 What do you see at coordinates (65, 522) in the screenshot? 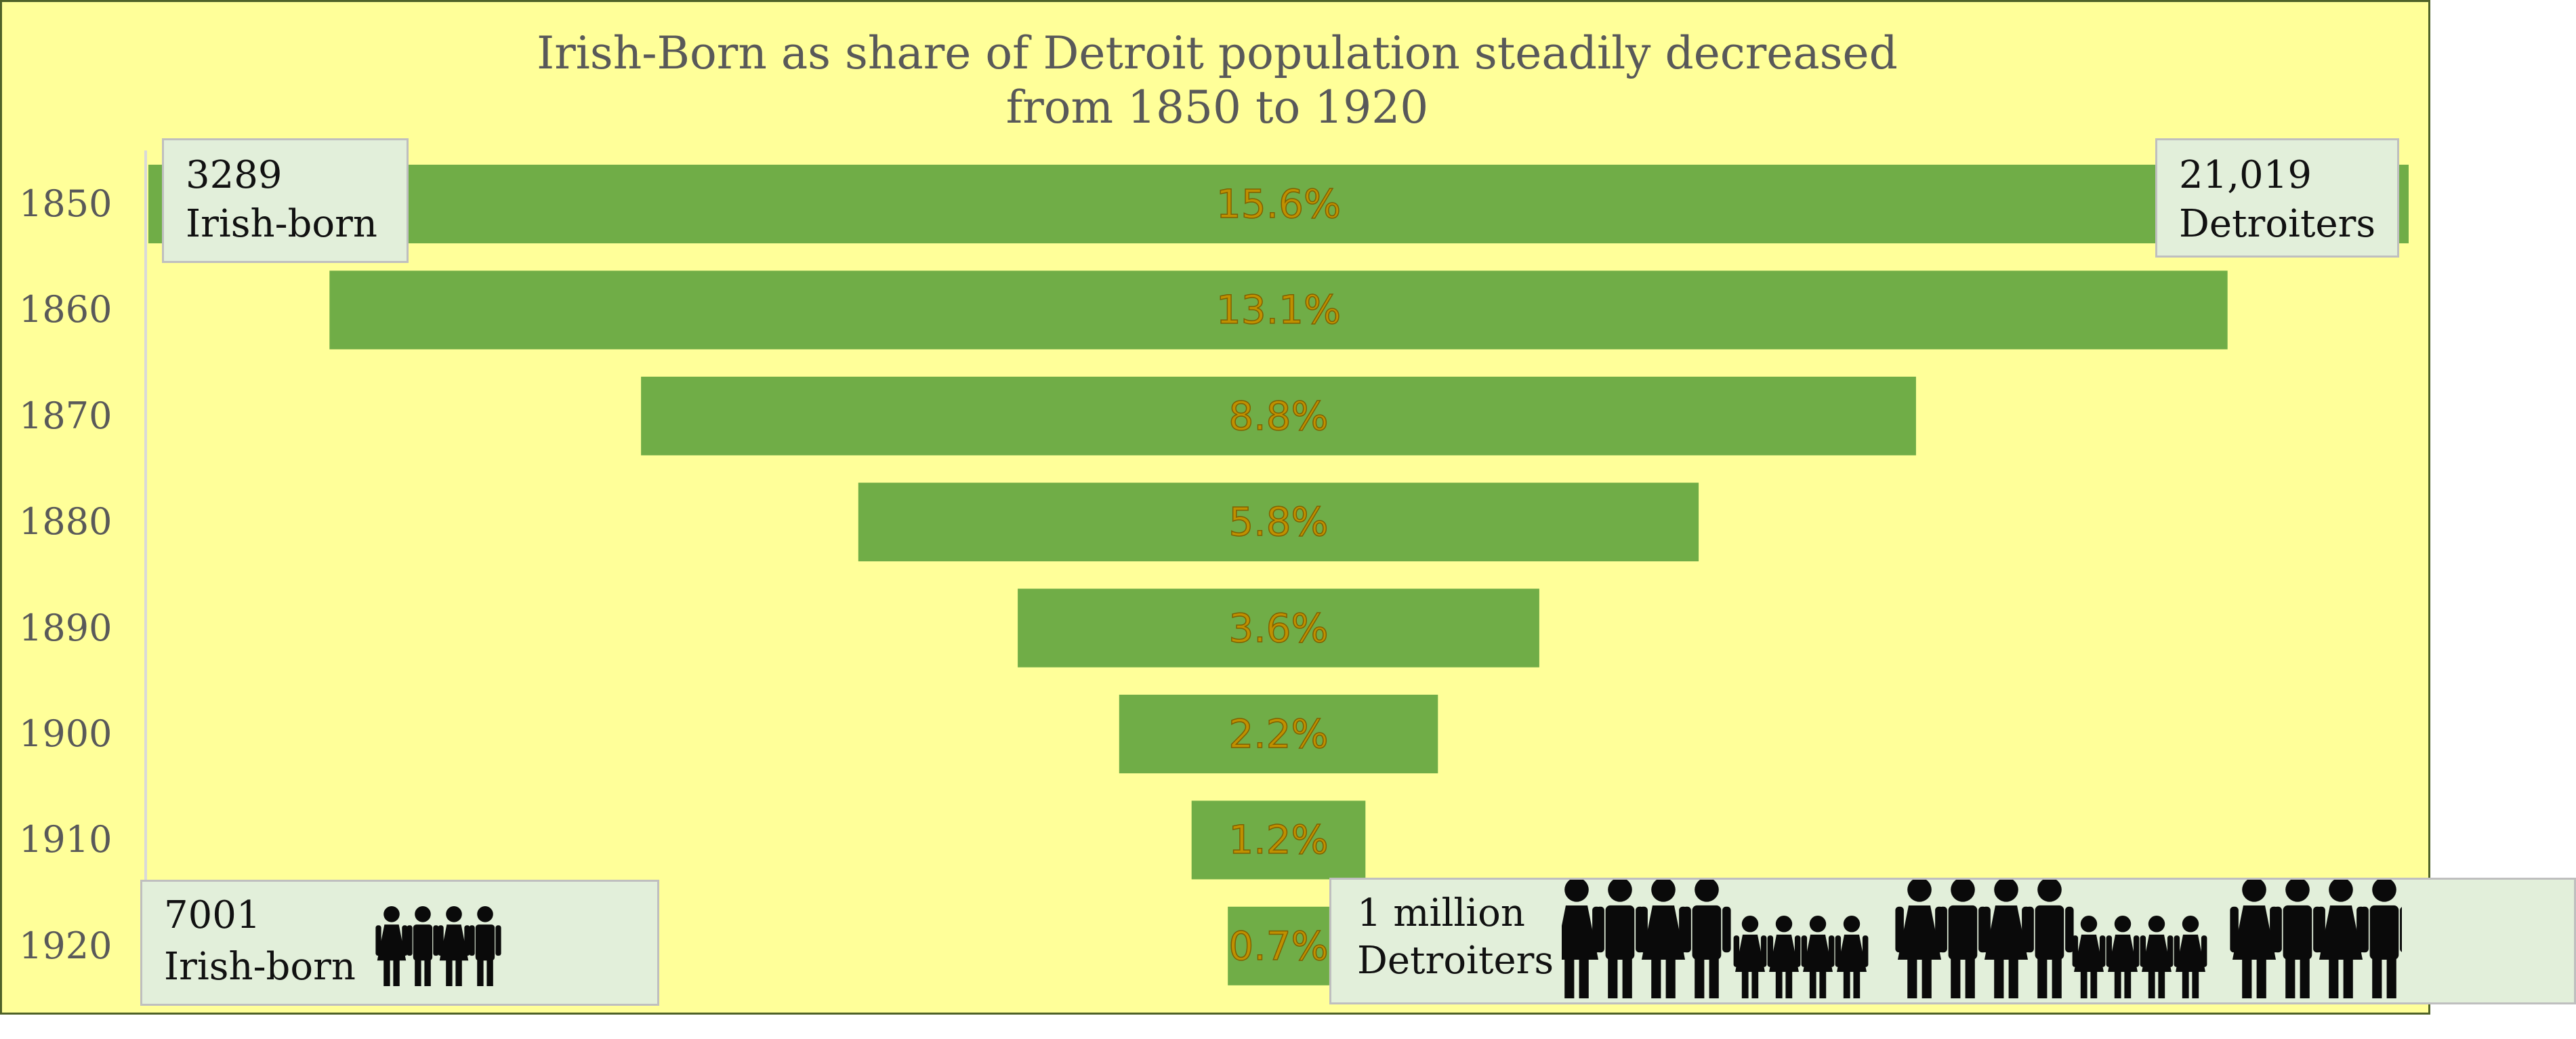
I see `y-tick-1880: 1880` at bounding box center [65, 522].